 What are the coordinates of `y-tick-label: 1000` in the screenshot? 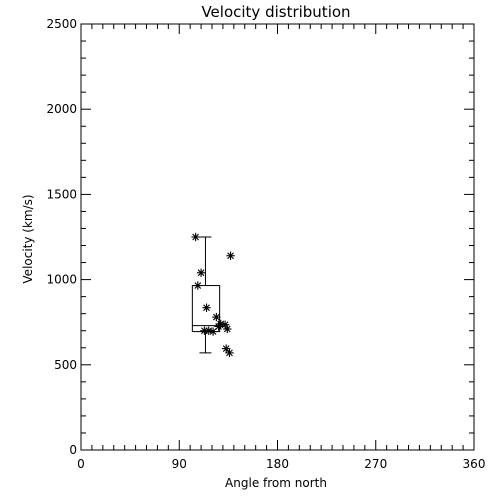 It's located at (61, 280).